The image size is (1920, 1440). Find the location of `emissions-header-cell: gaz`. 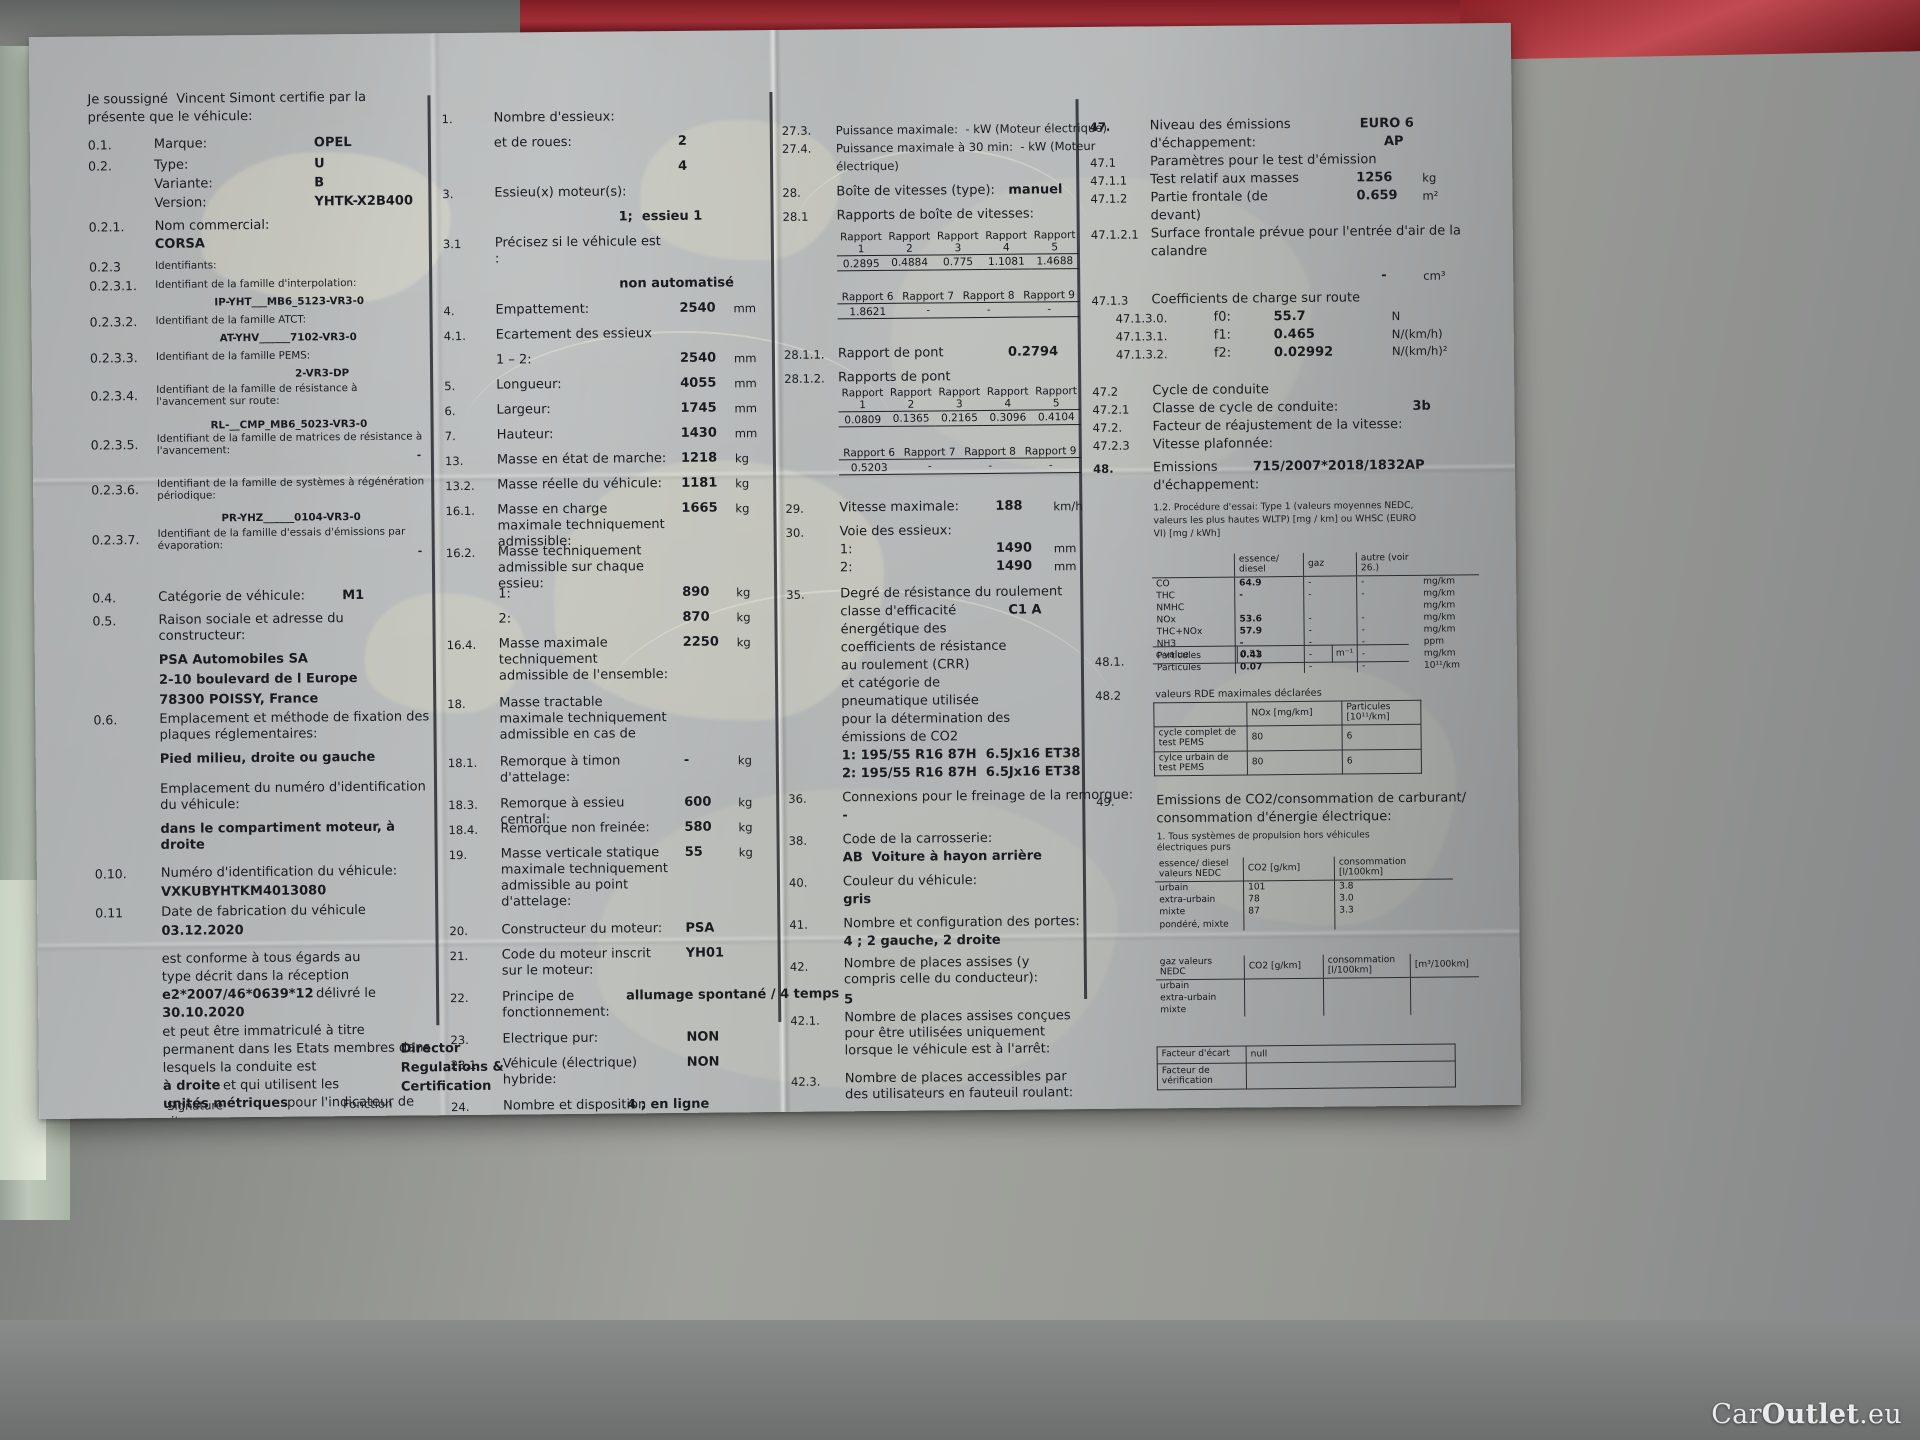

emissions-header-cell: gaz is located at coordinates (1330, 564).